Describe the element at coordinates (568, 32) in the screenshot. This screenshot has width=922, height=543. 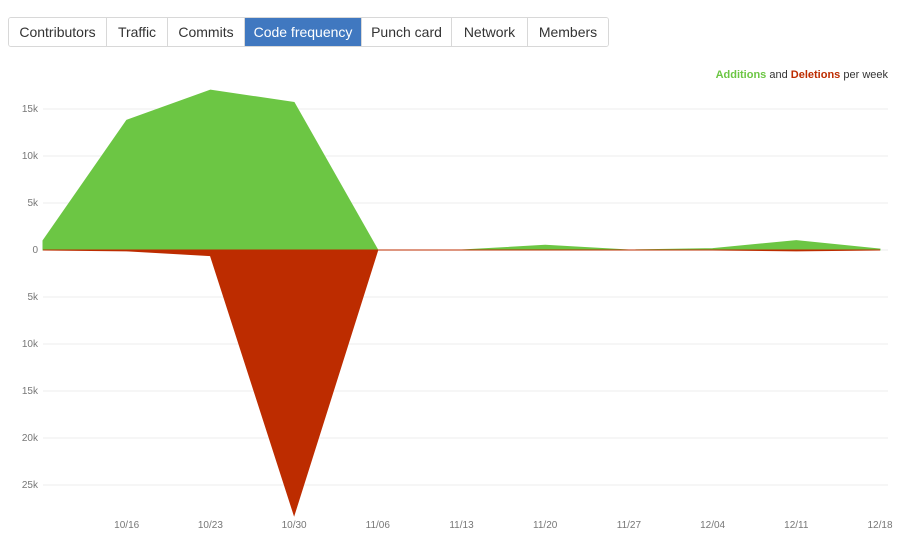
I see `tab-members: Members` at that location.